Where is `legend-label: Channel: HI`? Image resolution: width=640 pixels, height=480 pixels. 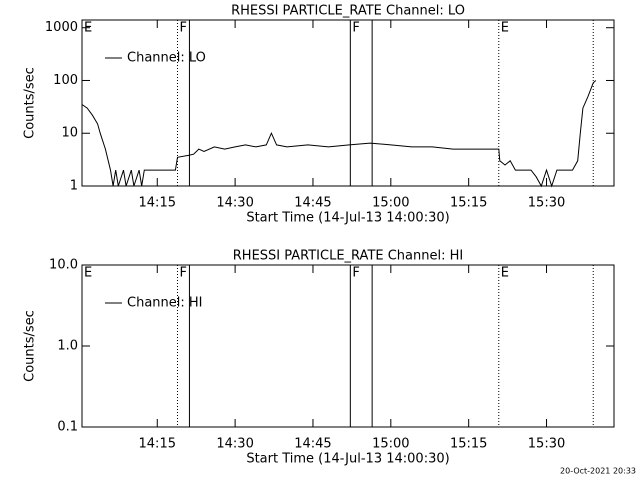 legend-label: Channel: HI is located at coordinates (165, 303).